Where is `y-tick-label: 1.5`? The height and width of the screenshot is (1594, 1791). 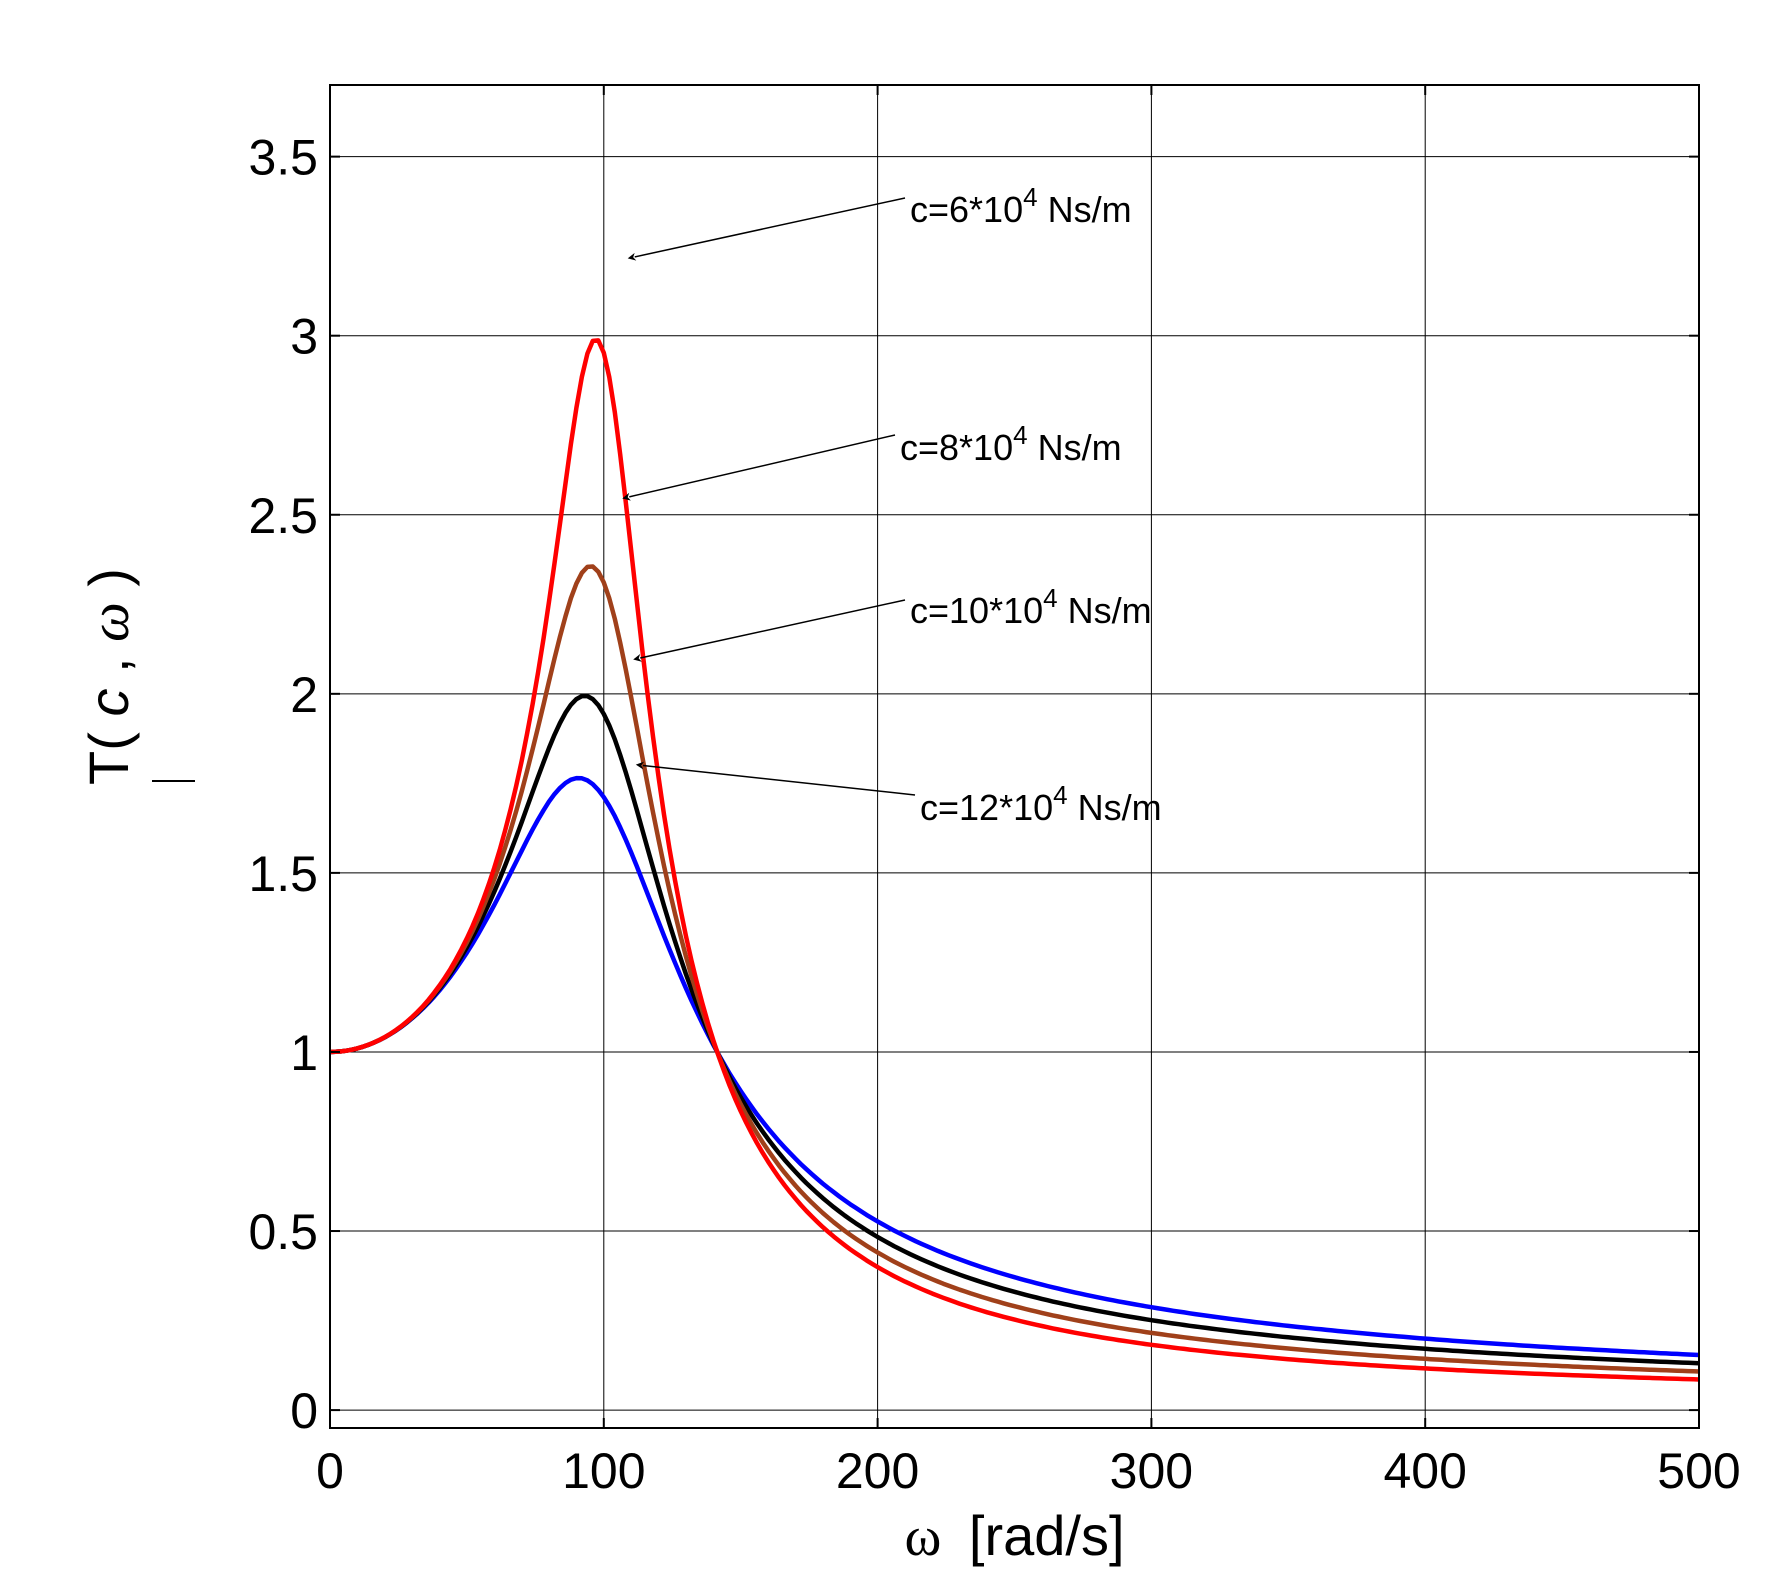
y-tick-label: 1.5 is located at coordinates (283, 874).